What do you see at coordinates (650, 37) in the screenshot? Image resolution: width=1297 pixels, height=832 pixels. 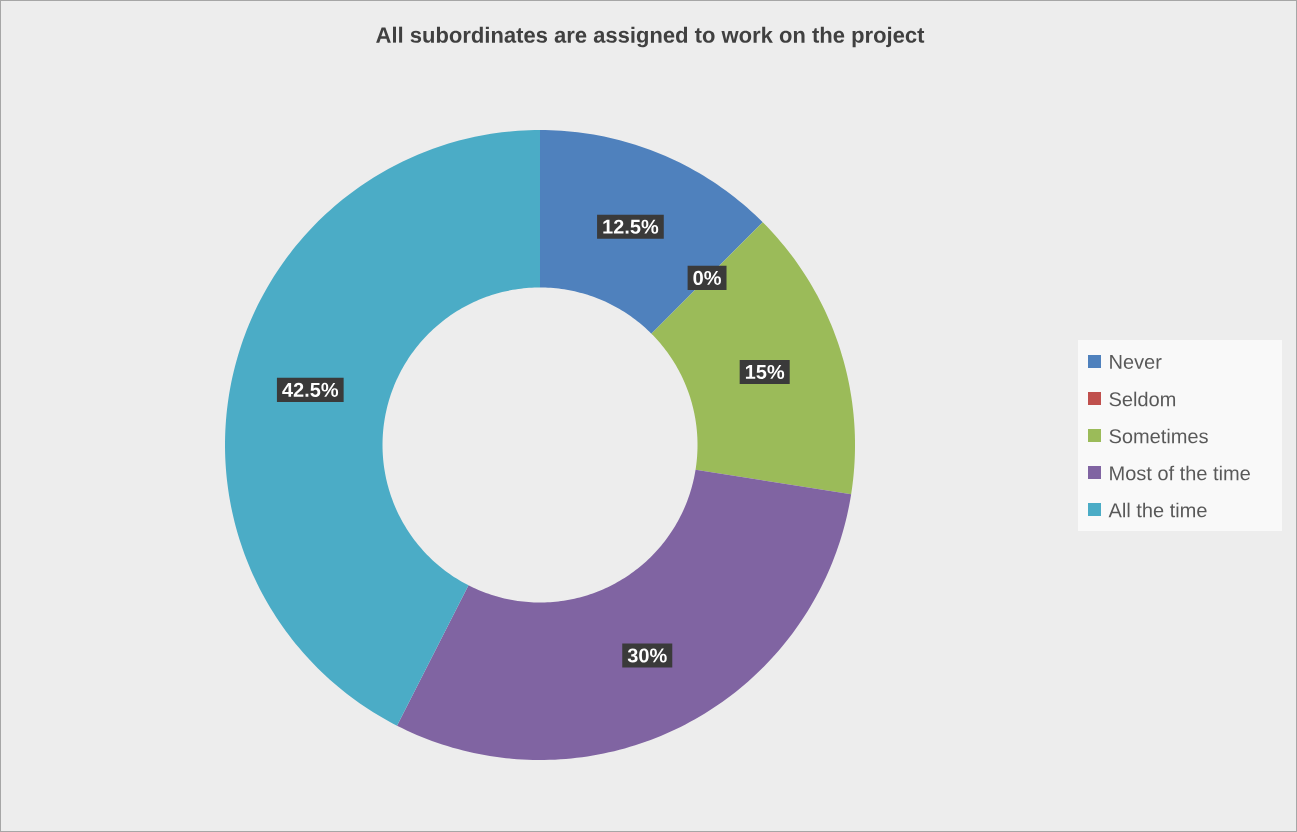 I see `chart-title: All subordinates are assigned to work on the project` at bounding box center [650, 37].